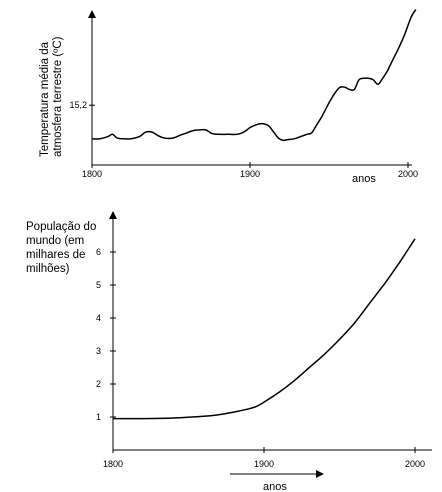  Describe the element at coordinates (48, 269) in the screenshot. I see `pop-y-axis-label-line4: milhões)` at that location.